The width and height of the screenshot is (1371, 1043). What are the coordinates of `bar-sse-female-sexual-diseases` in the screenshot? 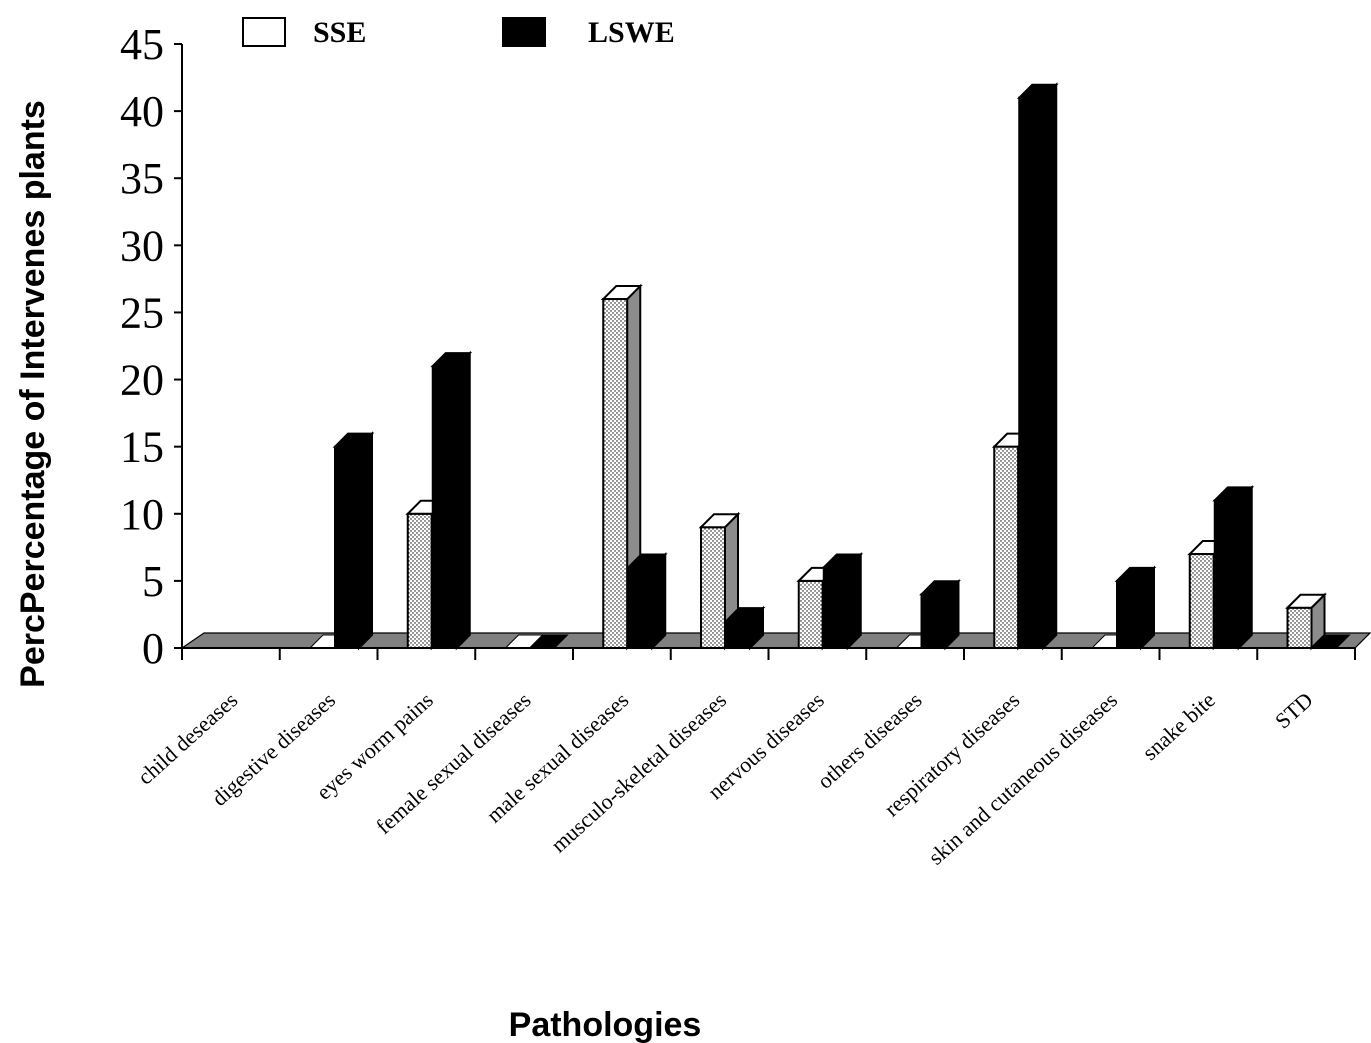 It's located at (621, 467).